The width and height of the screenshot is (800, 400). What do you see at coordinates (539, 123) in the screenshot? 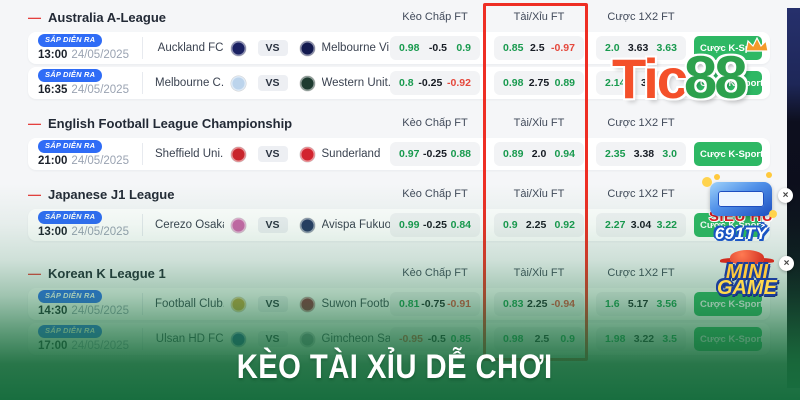
I see `col-overunder-label: Tài/Xỉu FT` at bounding box center [539, 123].